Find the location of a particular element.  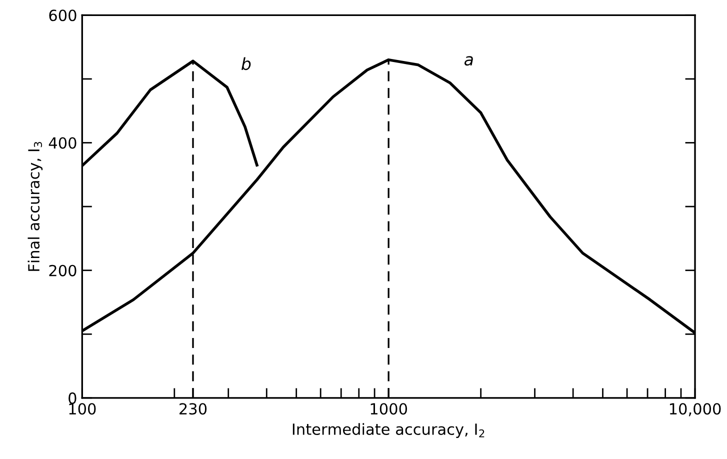

series-label: b is located at coordinates (246, 63).